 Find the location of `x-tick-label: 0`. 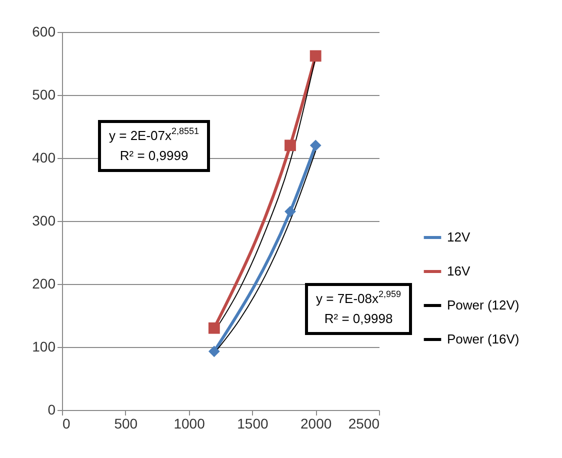

x-tick-label: 0 is located at coordinates (66, 424).